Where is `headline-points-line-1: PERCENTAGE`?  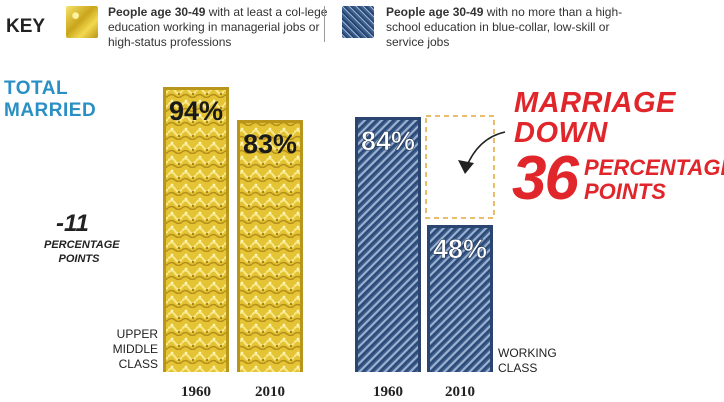 headline-points-line-1: PERCENTAGE is located at coordinates (654, 167).